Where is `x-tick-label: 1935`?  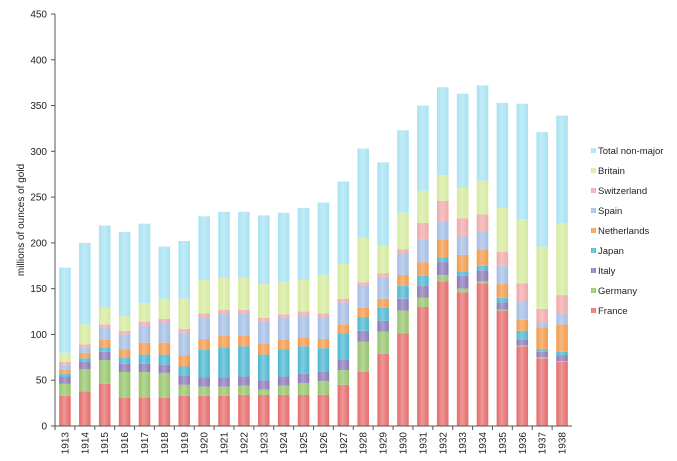
x-tick-label: 1935 is located at coordinates (503, 443).